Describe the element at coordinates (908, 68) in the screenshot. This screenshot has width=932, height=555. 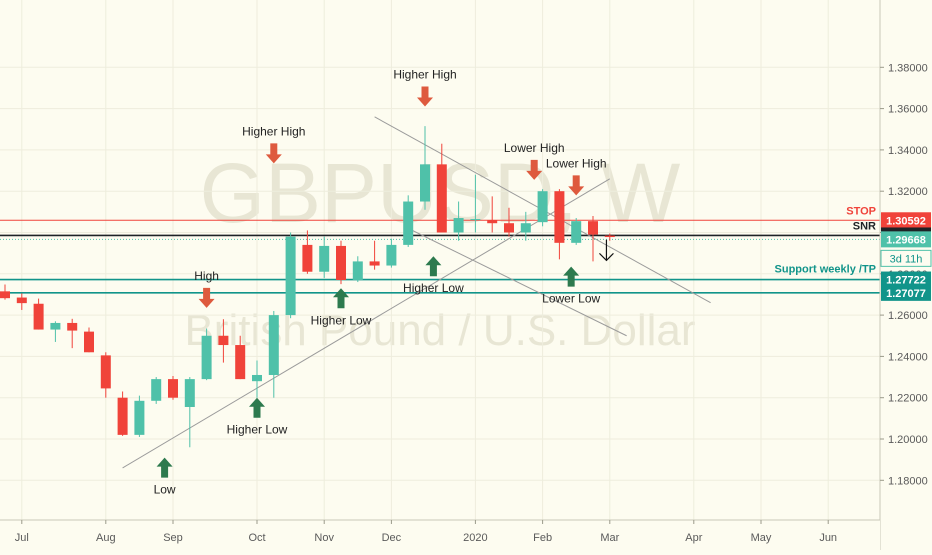
I see `price-tick-label: 1.38000` at that location.